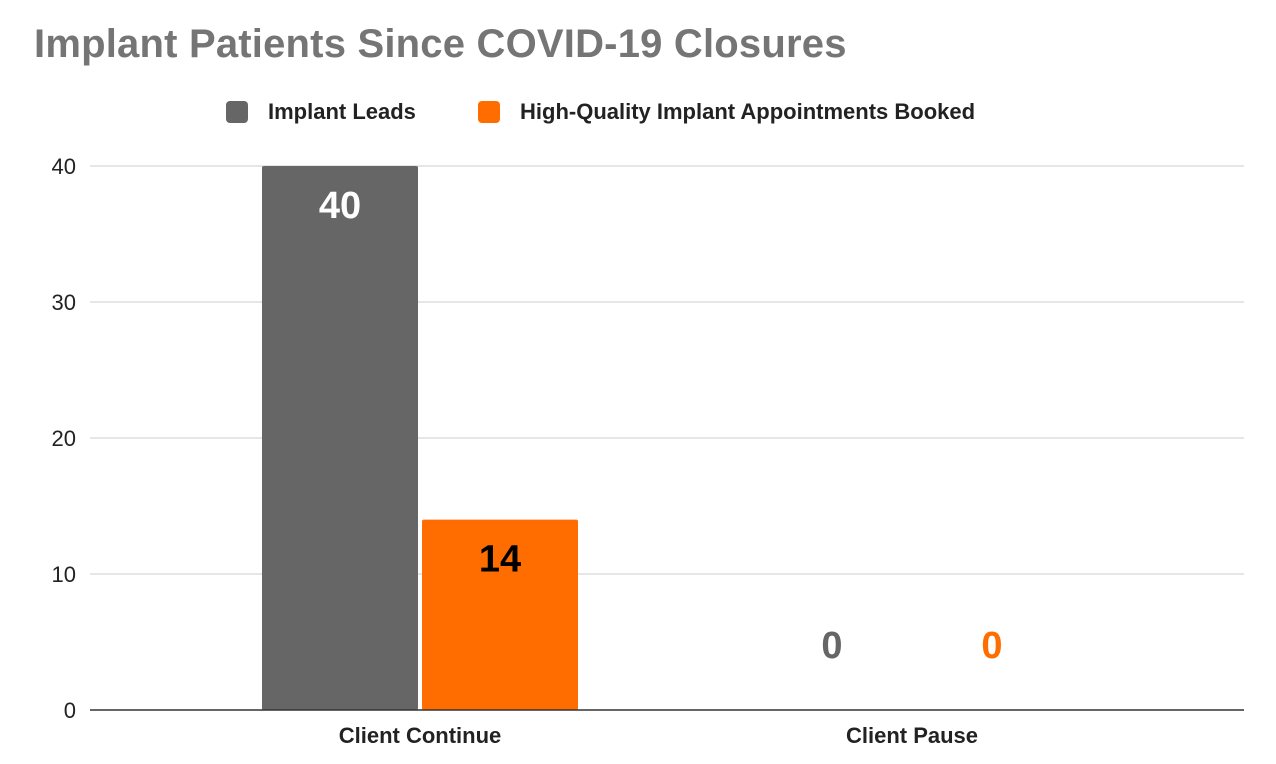  What do you see at coordinates (420, 735) in the screenshot?
I see `x-category-label-client-continue: Client Continue` at bounding box center [420, 735].